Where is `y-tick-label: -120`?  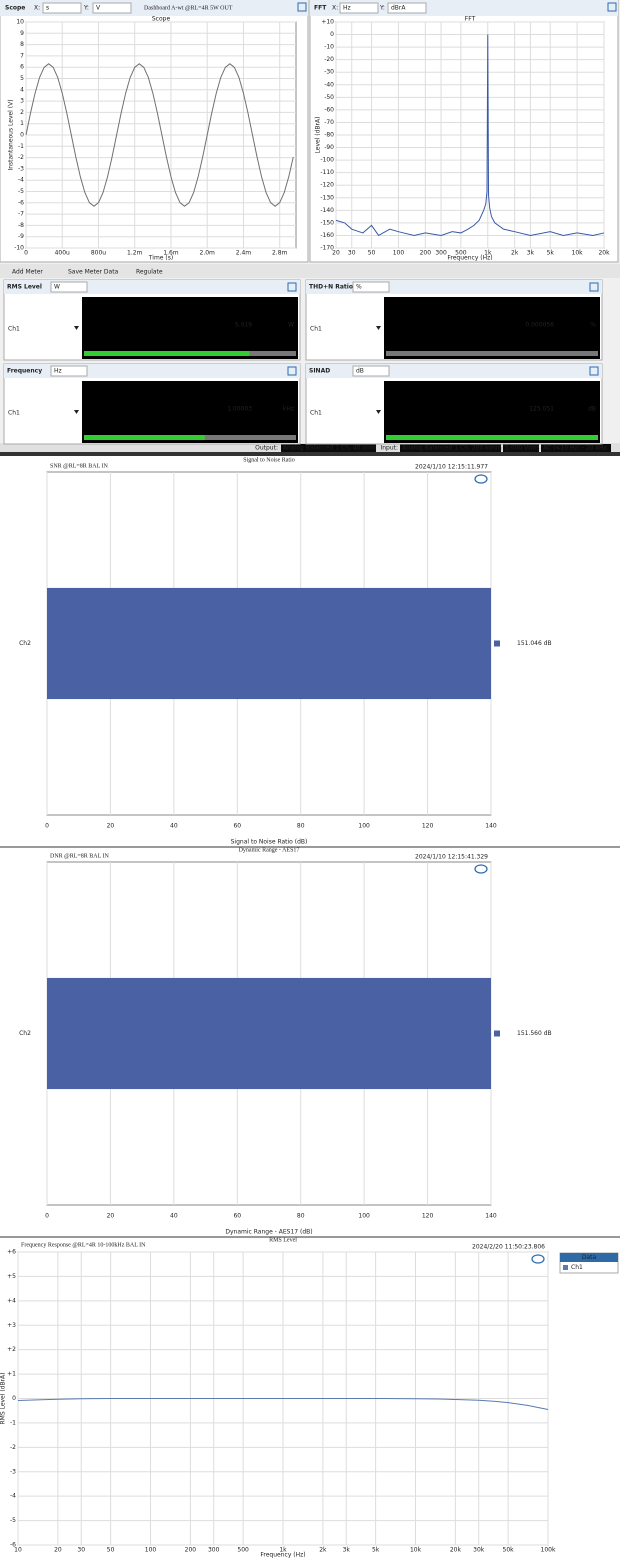
y-tick-label: -120 is located at coordinates (327, 185).